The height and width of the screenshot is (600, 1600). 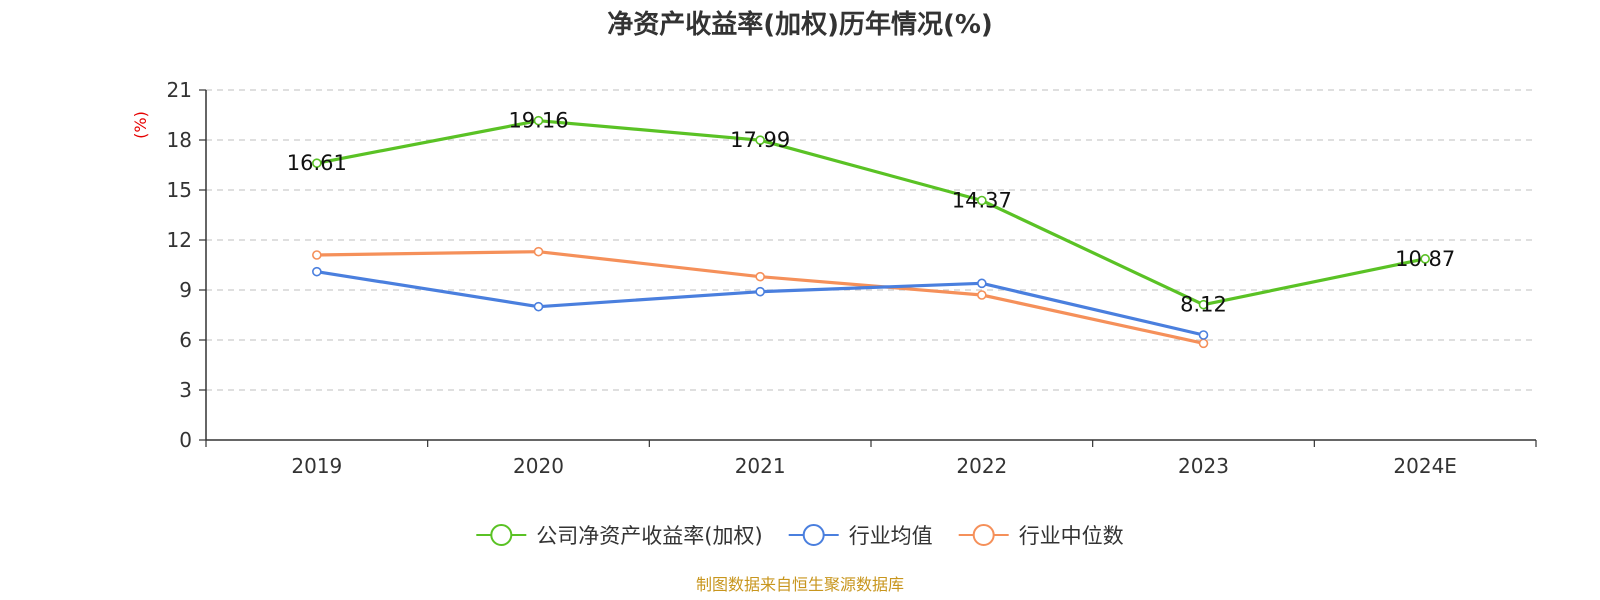 I want to click on data-label: 19.16, so click(x=538, y=121).